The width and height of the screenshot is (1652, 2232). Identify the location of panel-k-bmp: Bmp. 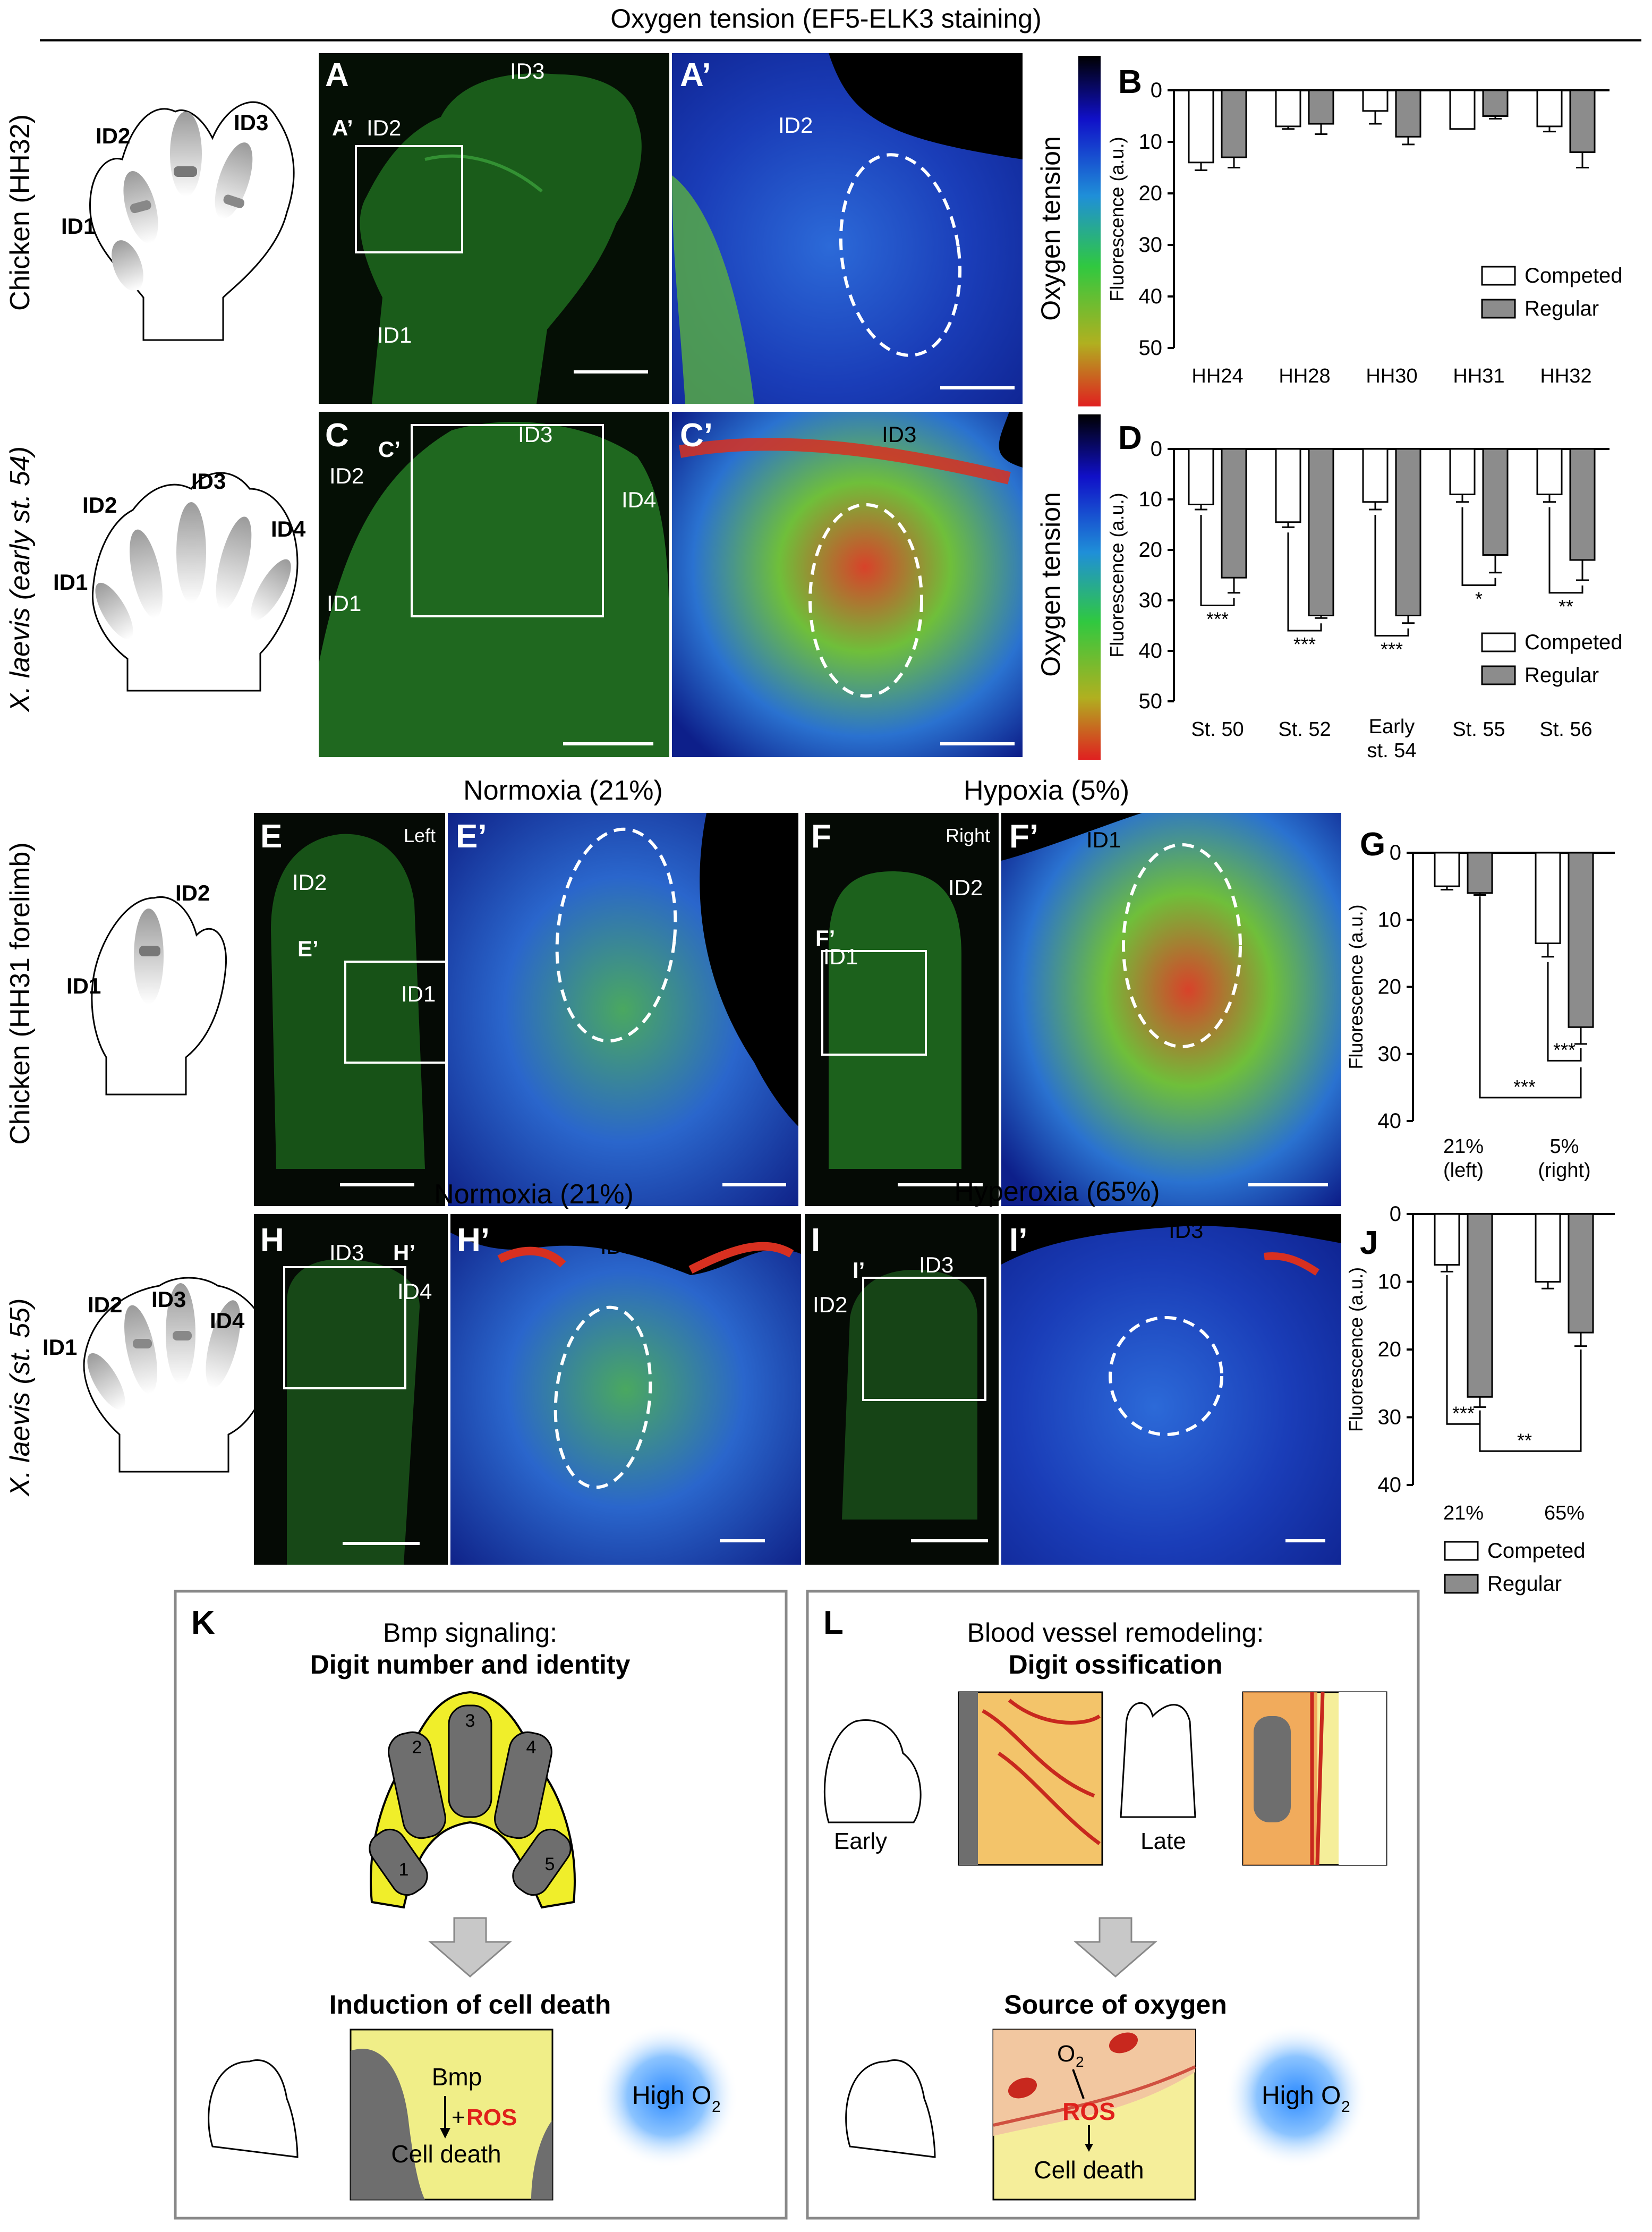
(457, 2077).